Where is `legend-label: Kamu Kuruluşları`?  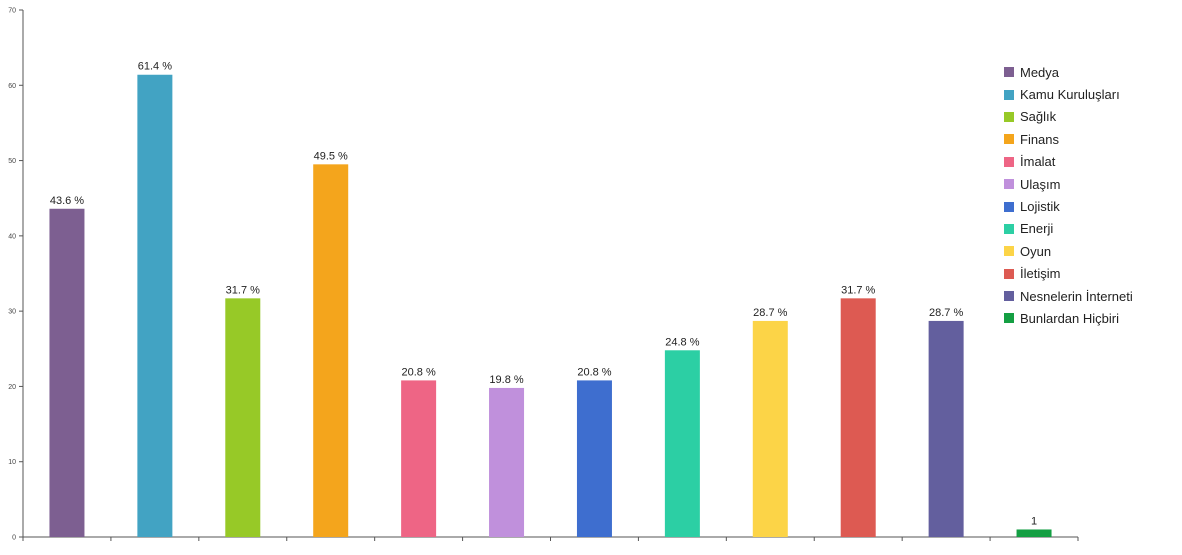
legend-label: Kamu Kuruluşları is located at coordinates (1070, 95).